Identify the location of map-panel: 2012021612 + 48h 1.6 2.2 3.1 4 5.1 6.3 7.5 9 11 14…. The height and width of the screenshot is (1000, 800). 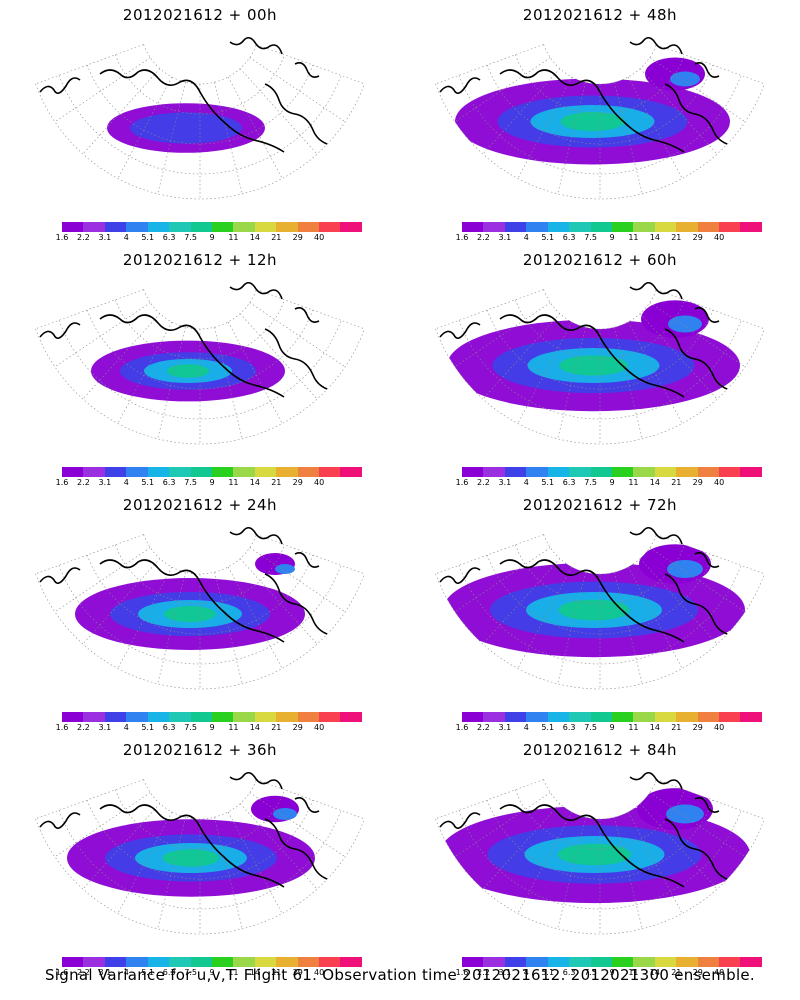
(600, 122).